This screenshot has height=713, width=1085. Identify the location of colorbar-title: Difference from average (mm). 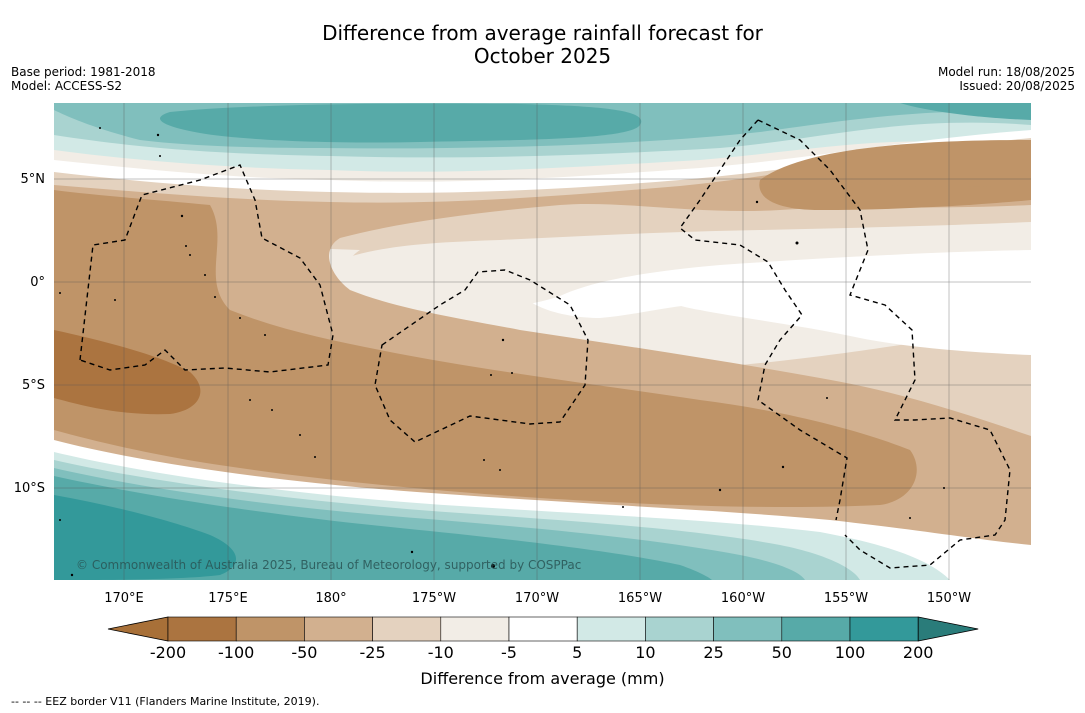
(542, 678).